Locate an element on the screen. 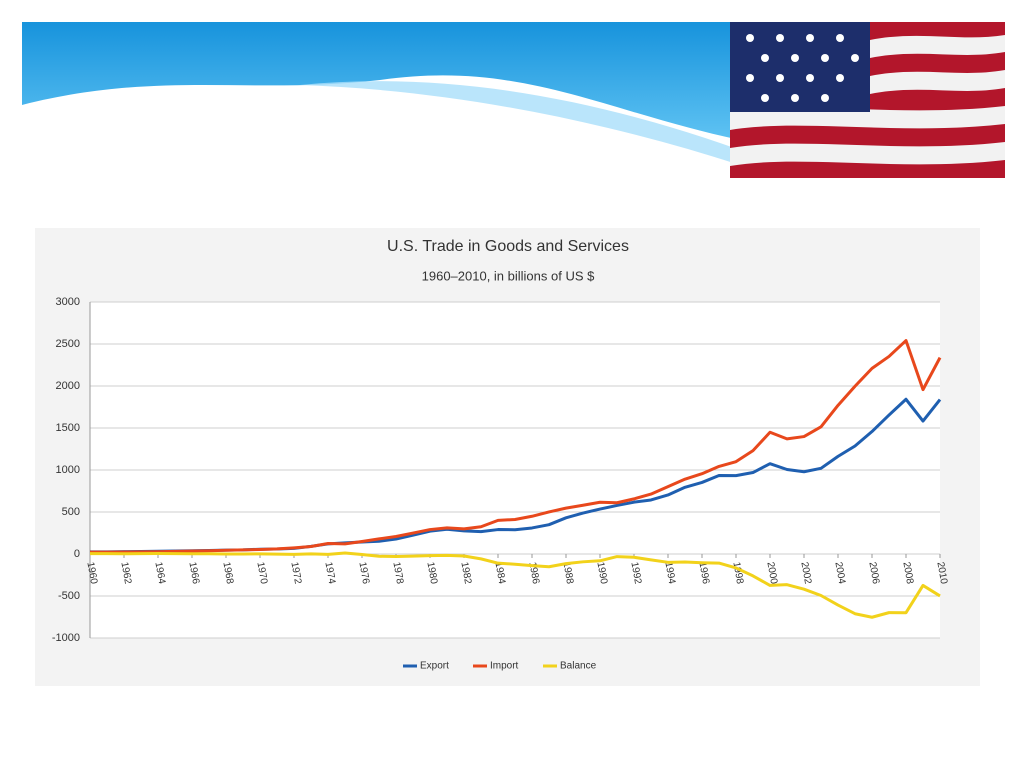 This screenshot has width=1024, height=772. x-tick-label: 1966 is located at coordinates (193, 573).